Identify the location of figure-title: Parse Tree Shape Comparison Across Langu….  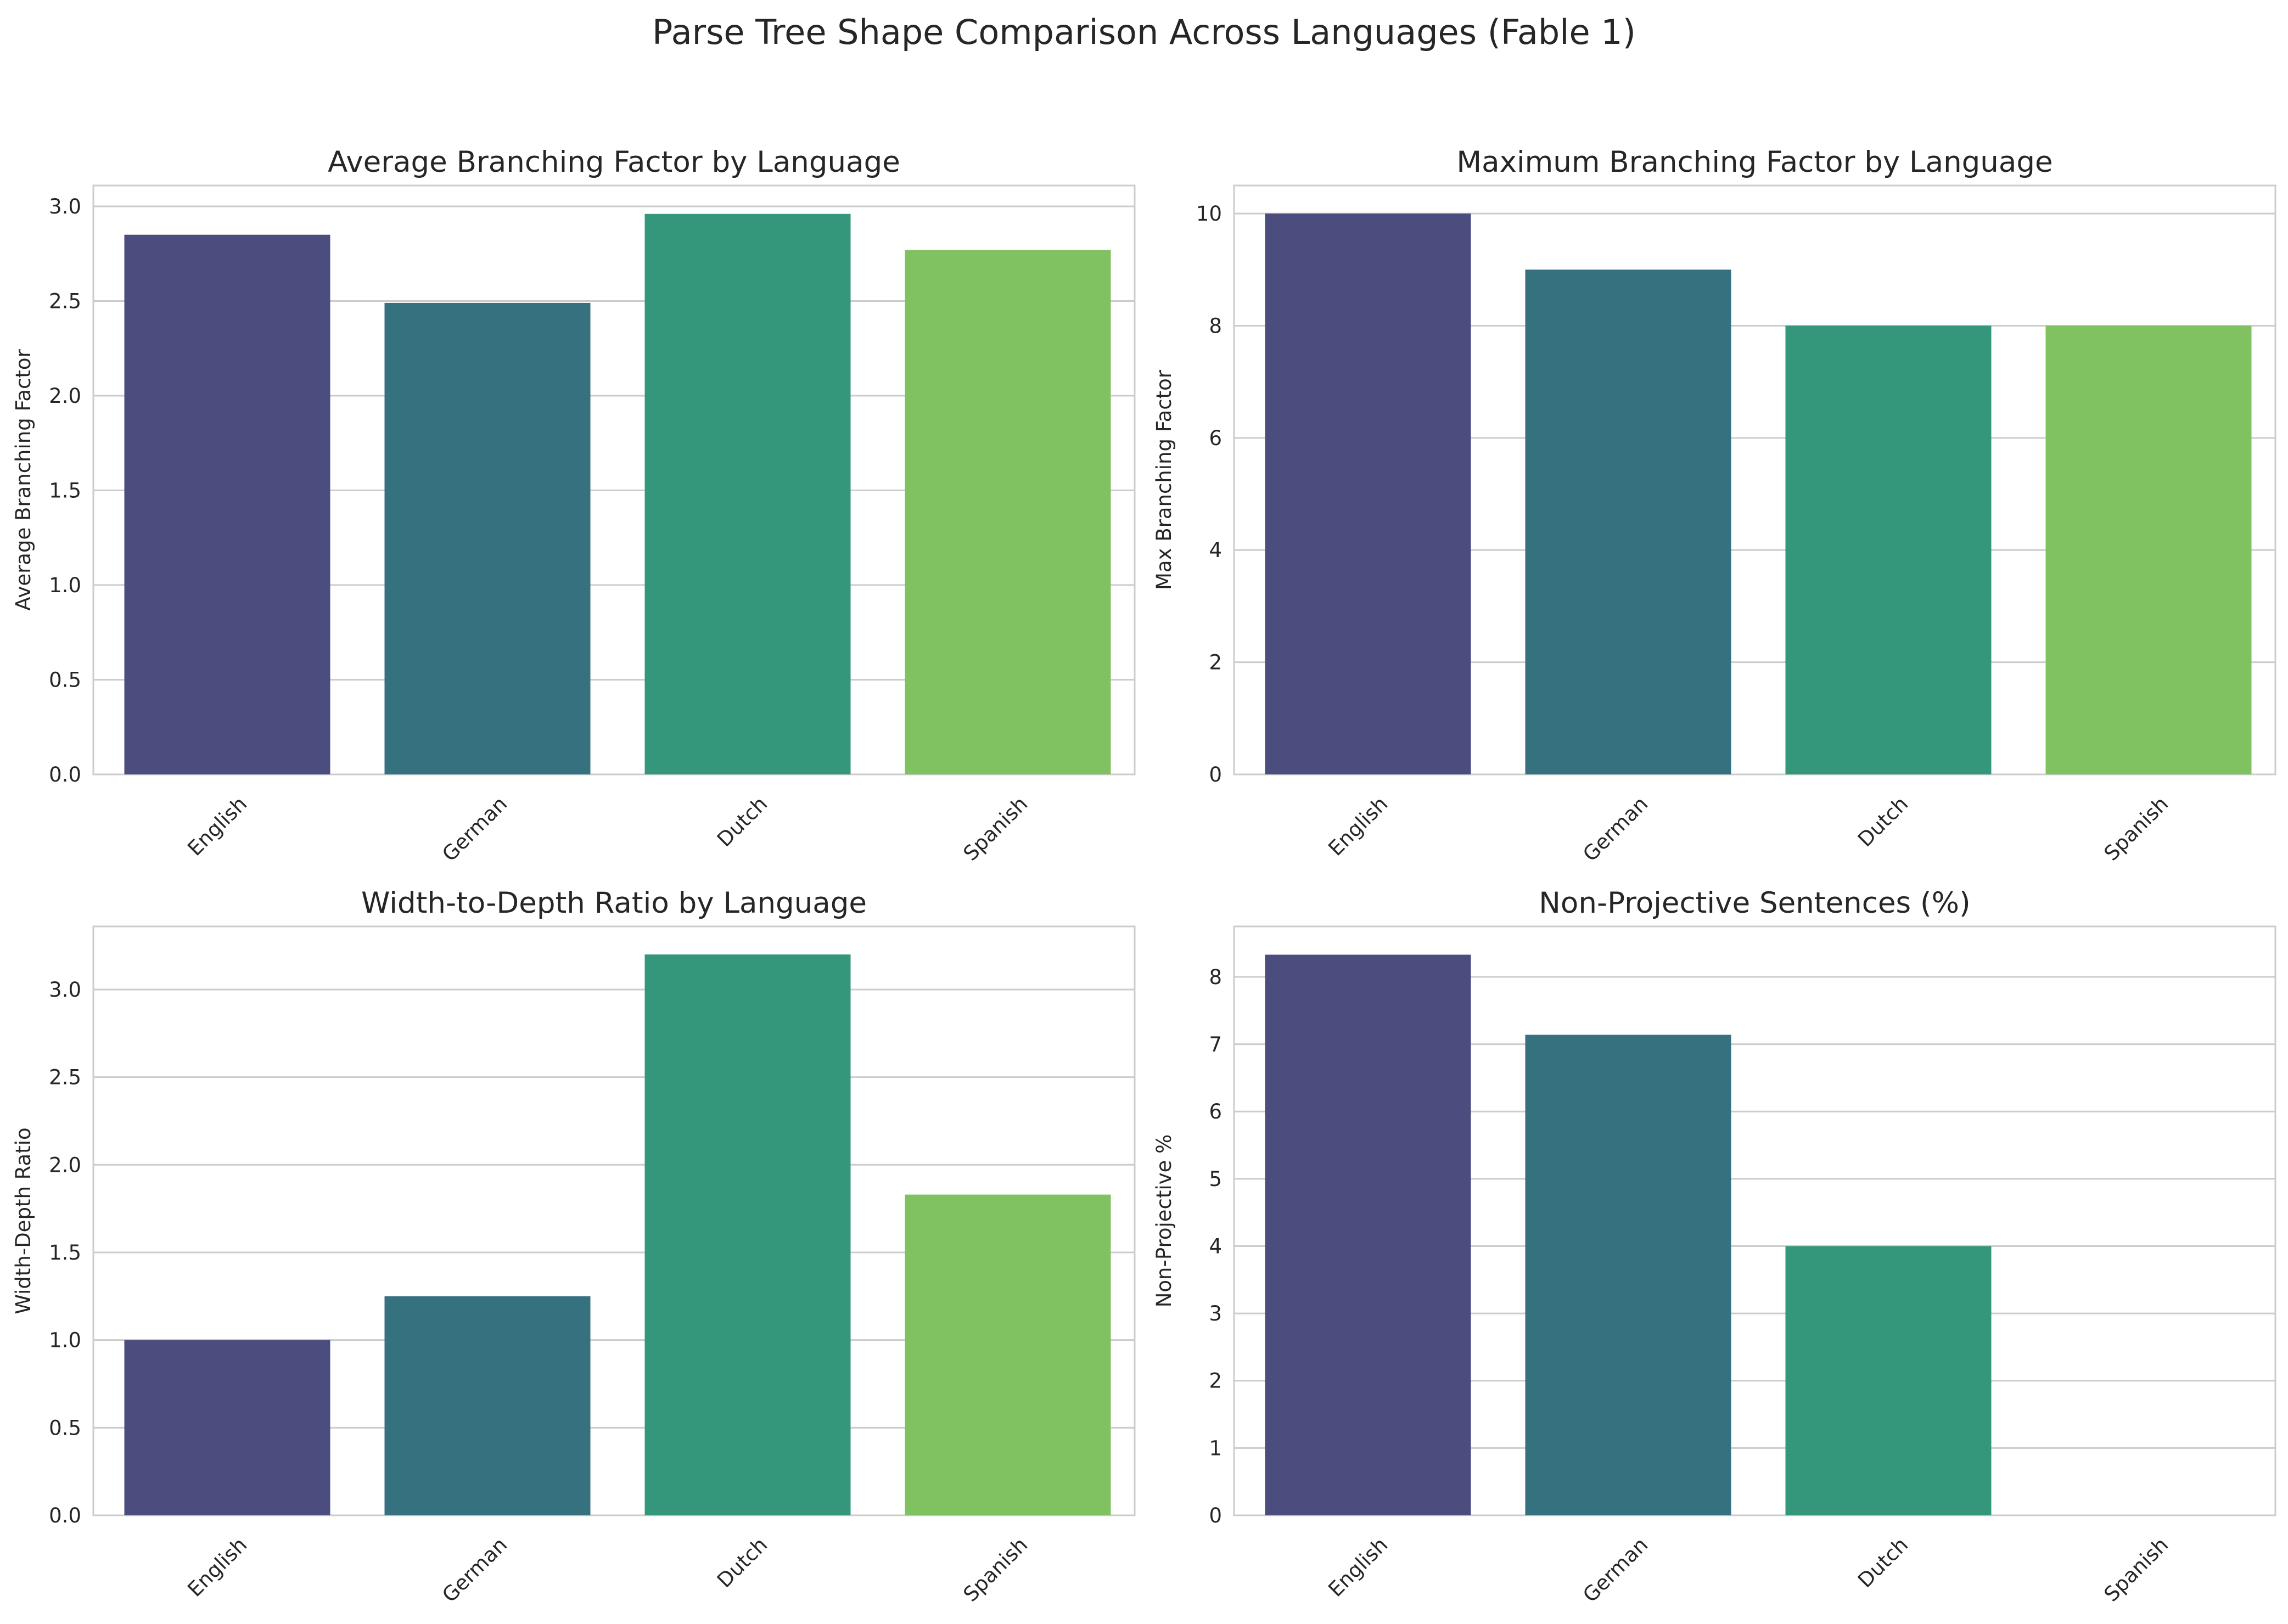
(1144, 32).